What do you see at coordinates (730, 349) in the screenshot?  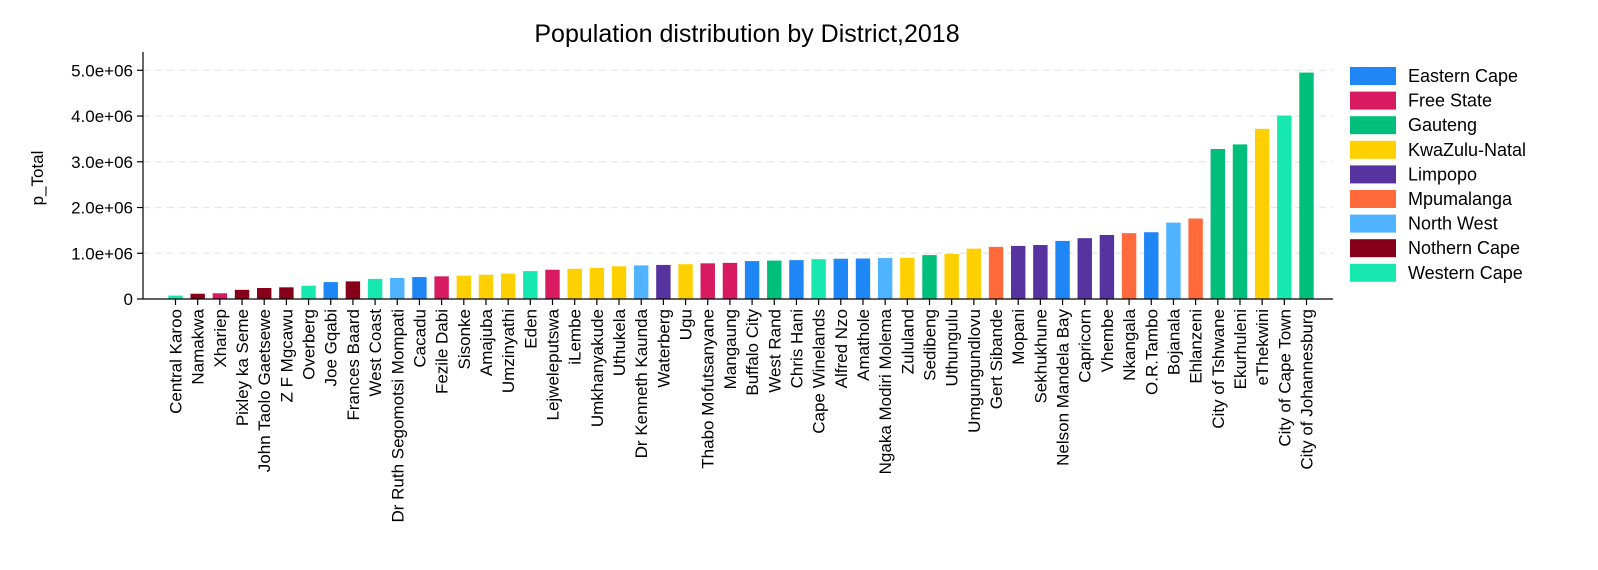 I see `x-tick-label: Mangaung` at bounding box center [730, 349].